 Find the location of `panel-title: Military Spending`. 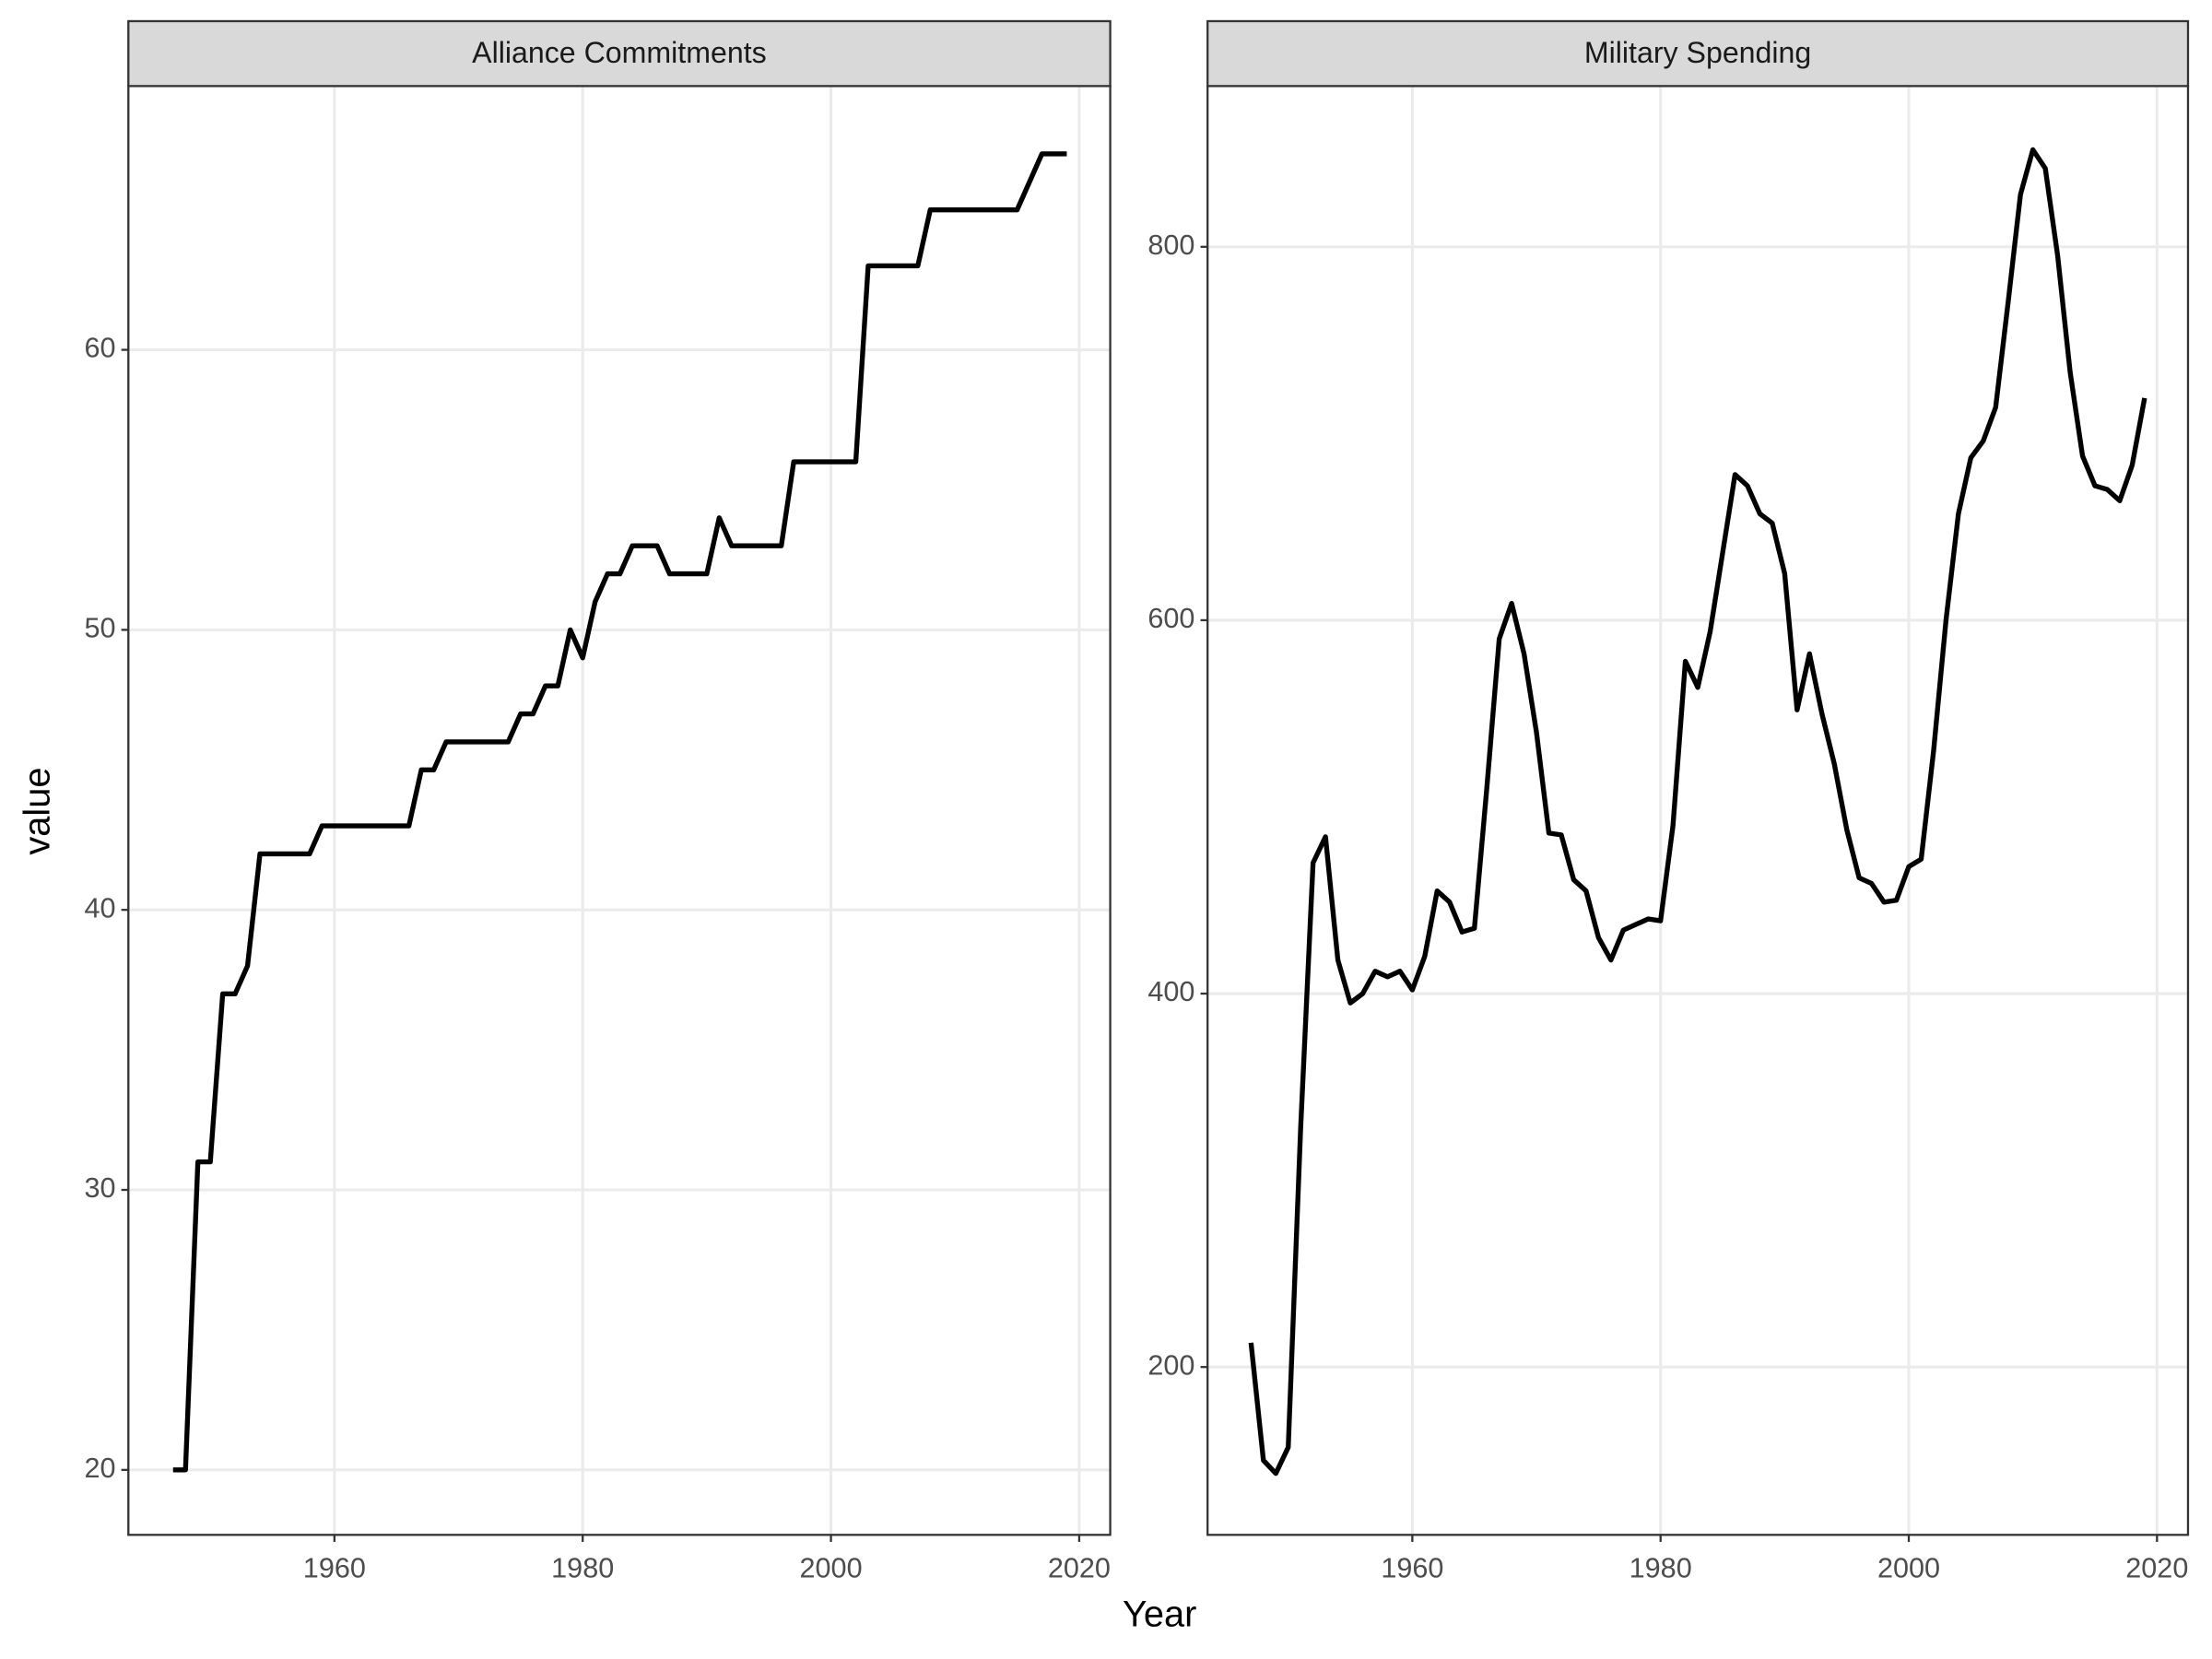

panel-title: Military Spending is located at coordinates (1697, 52).